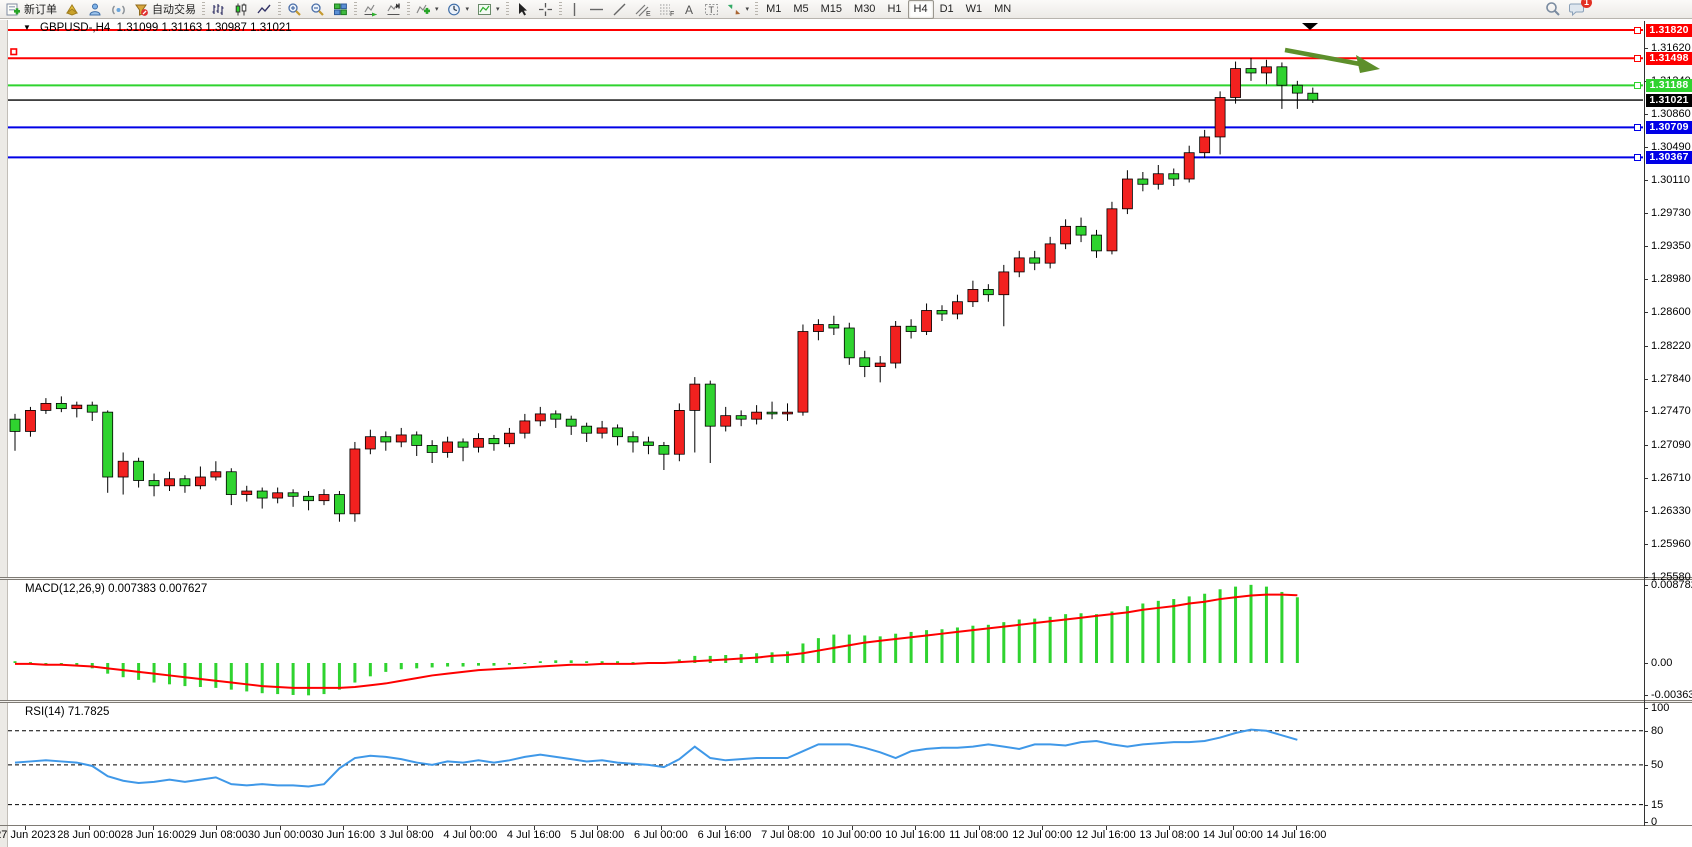 This screenshot has height=847, width=1692. I want to click on trendline-handle, so click(19, 52).